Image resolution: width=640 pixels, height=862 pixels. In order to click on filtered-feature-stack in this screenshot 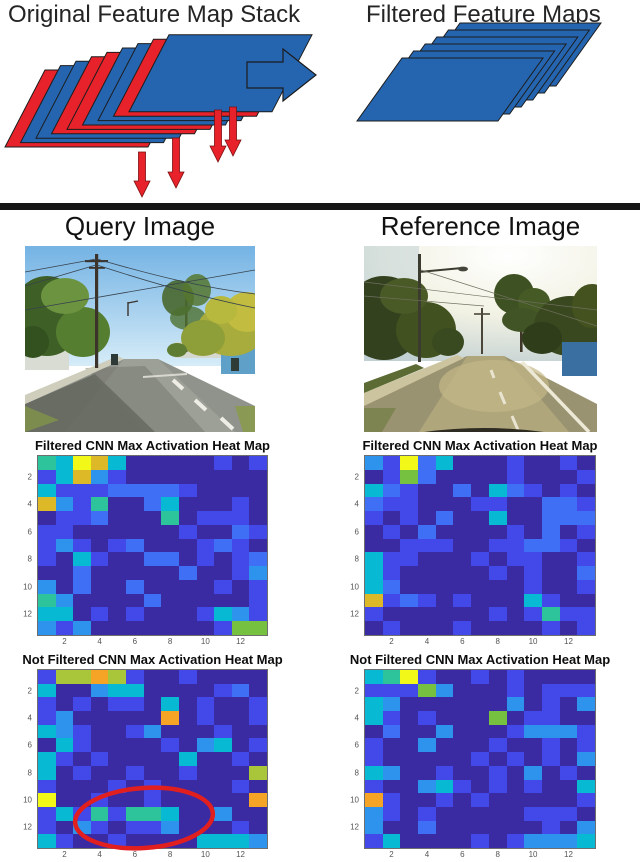, I will do `click(479, 72)`.